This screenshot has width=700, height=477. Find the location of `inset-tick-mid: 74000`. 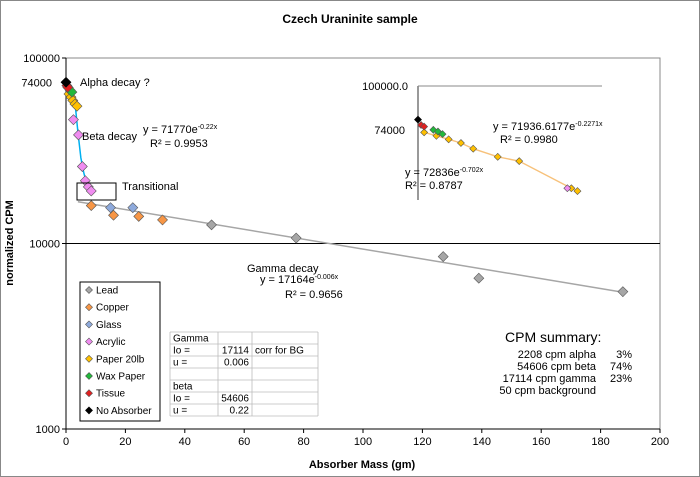

inset-tick-mid: 74000 is located at coordinates (389, 131).